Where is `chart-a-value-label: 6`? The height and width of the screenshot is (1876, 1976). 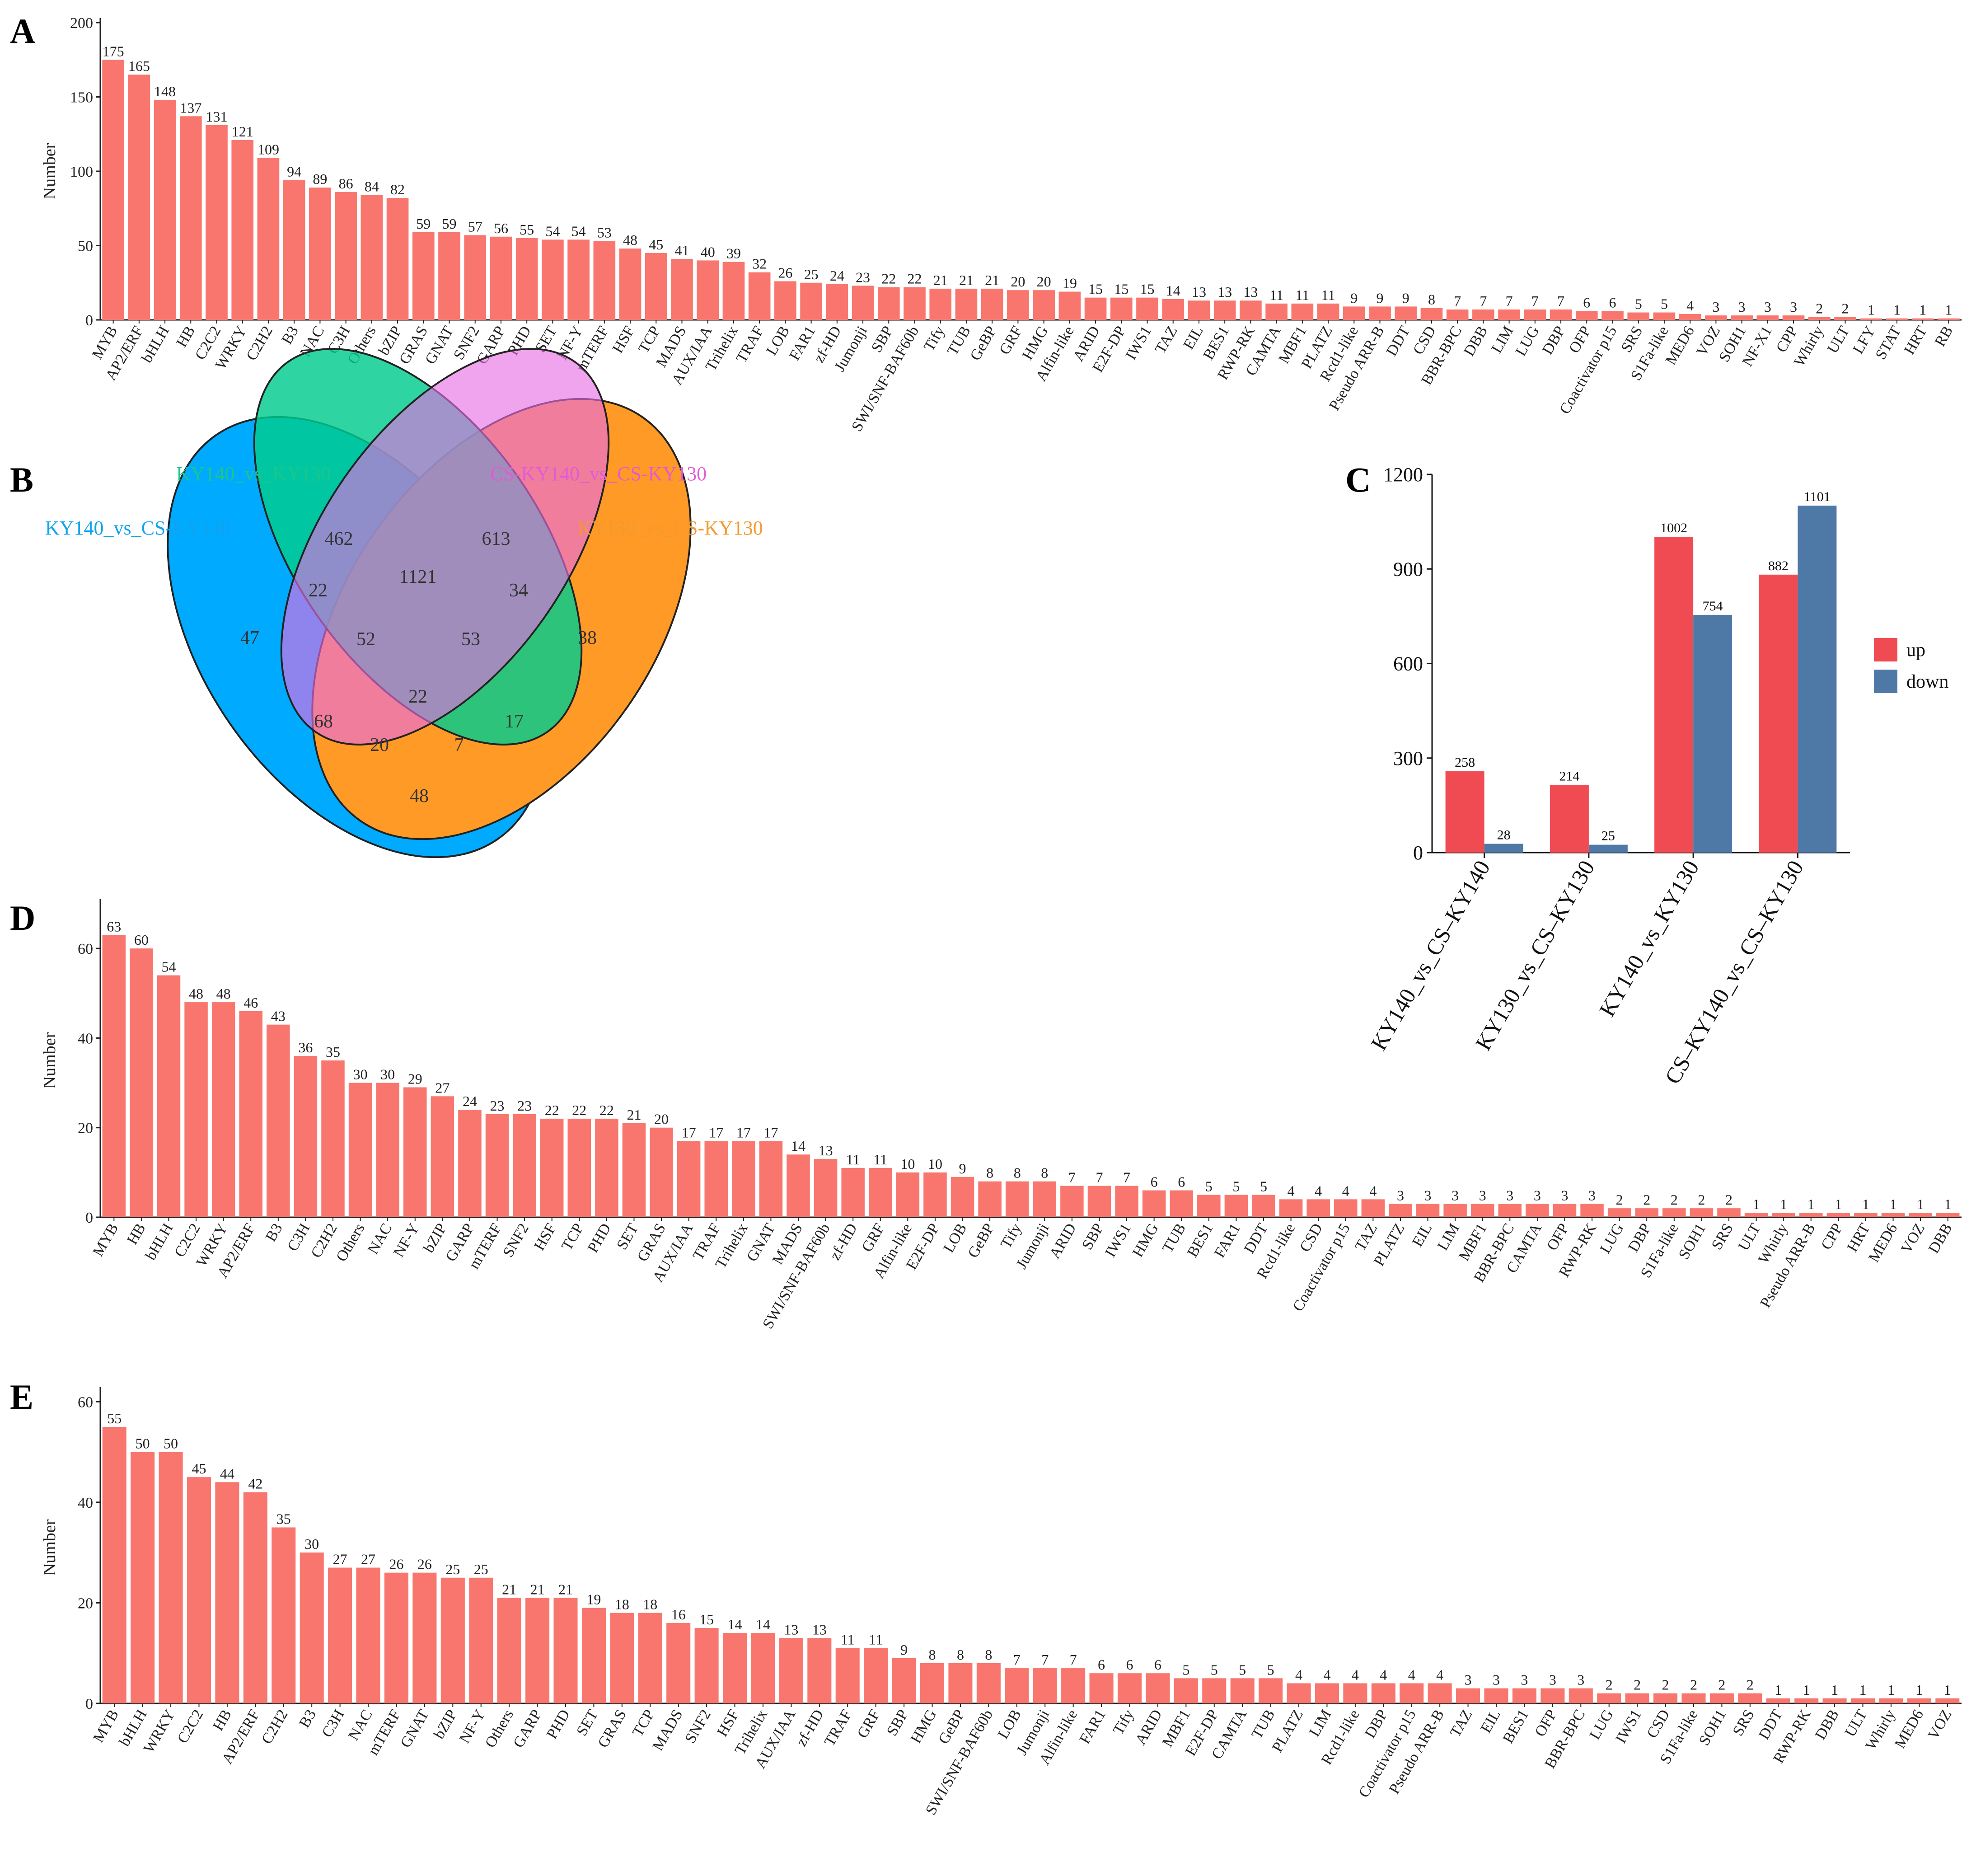 chart-a-value-label: 6 is located at coordinates (1586, 302).